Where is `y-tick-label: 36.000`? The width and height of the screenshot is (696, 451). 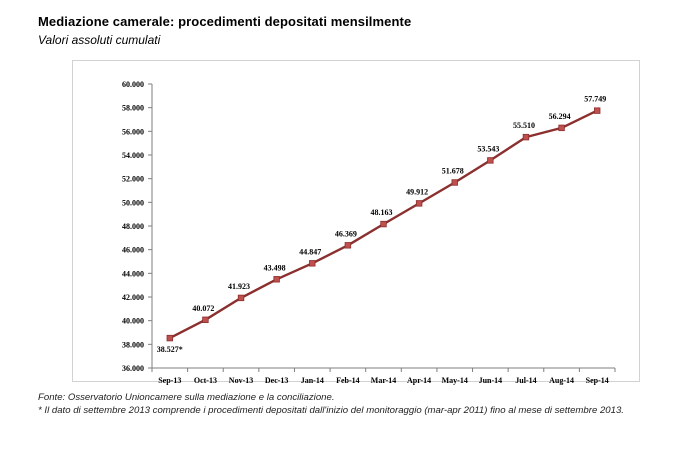 y-tick-label: 36.000 is located at coordinates (133, 368).